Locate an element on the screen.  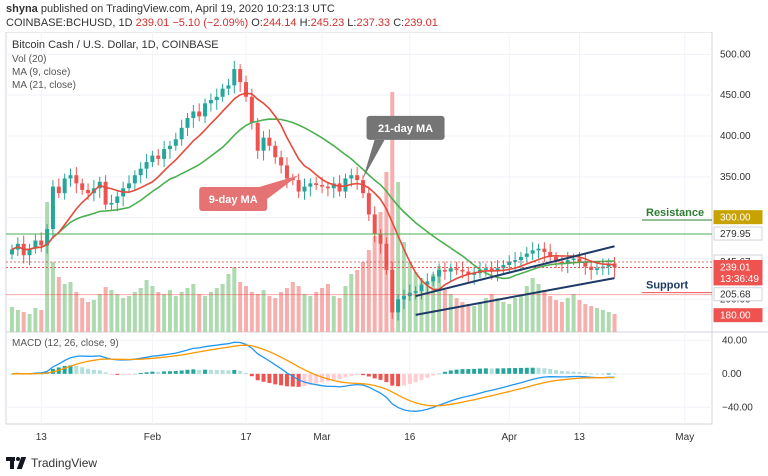
x-tick-label: Feb is located at coordinates (153, 437).